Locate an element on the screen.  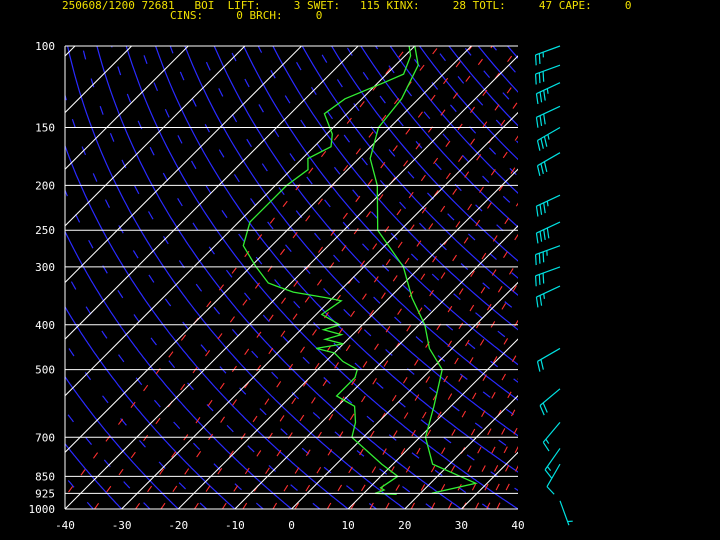
temperature-tick-label: -10 is located at coordinates (235, 525).